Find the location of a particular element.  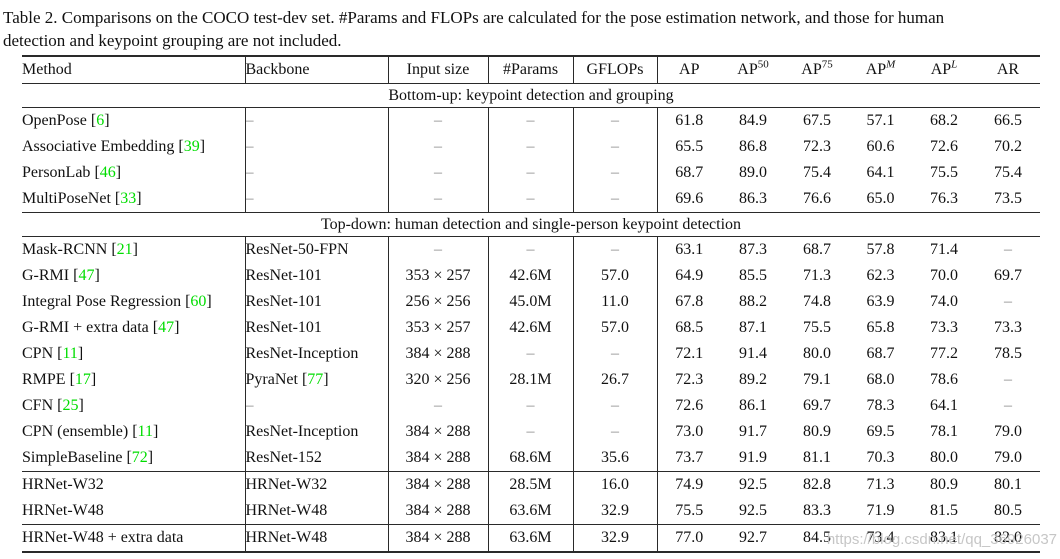

col-header-sup: M is located at coordinates (891, 64).